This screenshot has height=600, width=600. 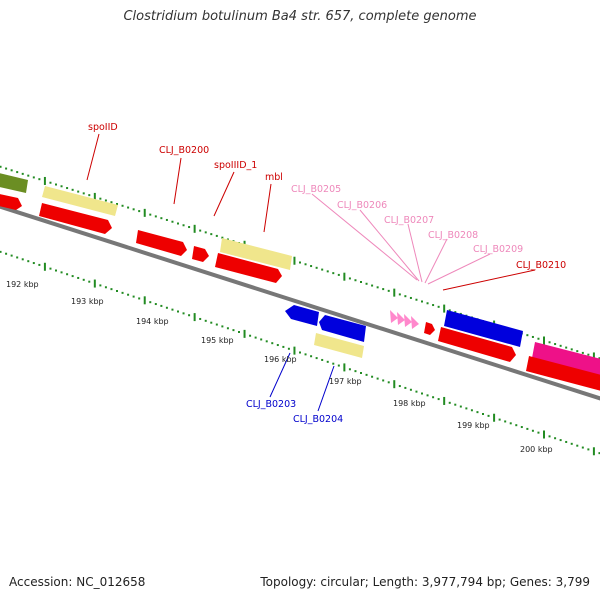 What do you see at coordinates (316, 189) in the screenshot?
I see `label-CLJ_B0205: CLJ_B0205` at bounding box center [316, 189].